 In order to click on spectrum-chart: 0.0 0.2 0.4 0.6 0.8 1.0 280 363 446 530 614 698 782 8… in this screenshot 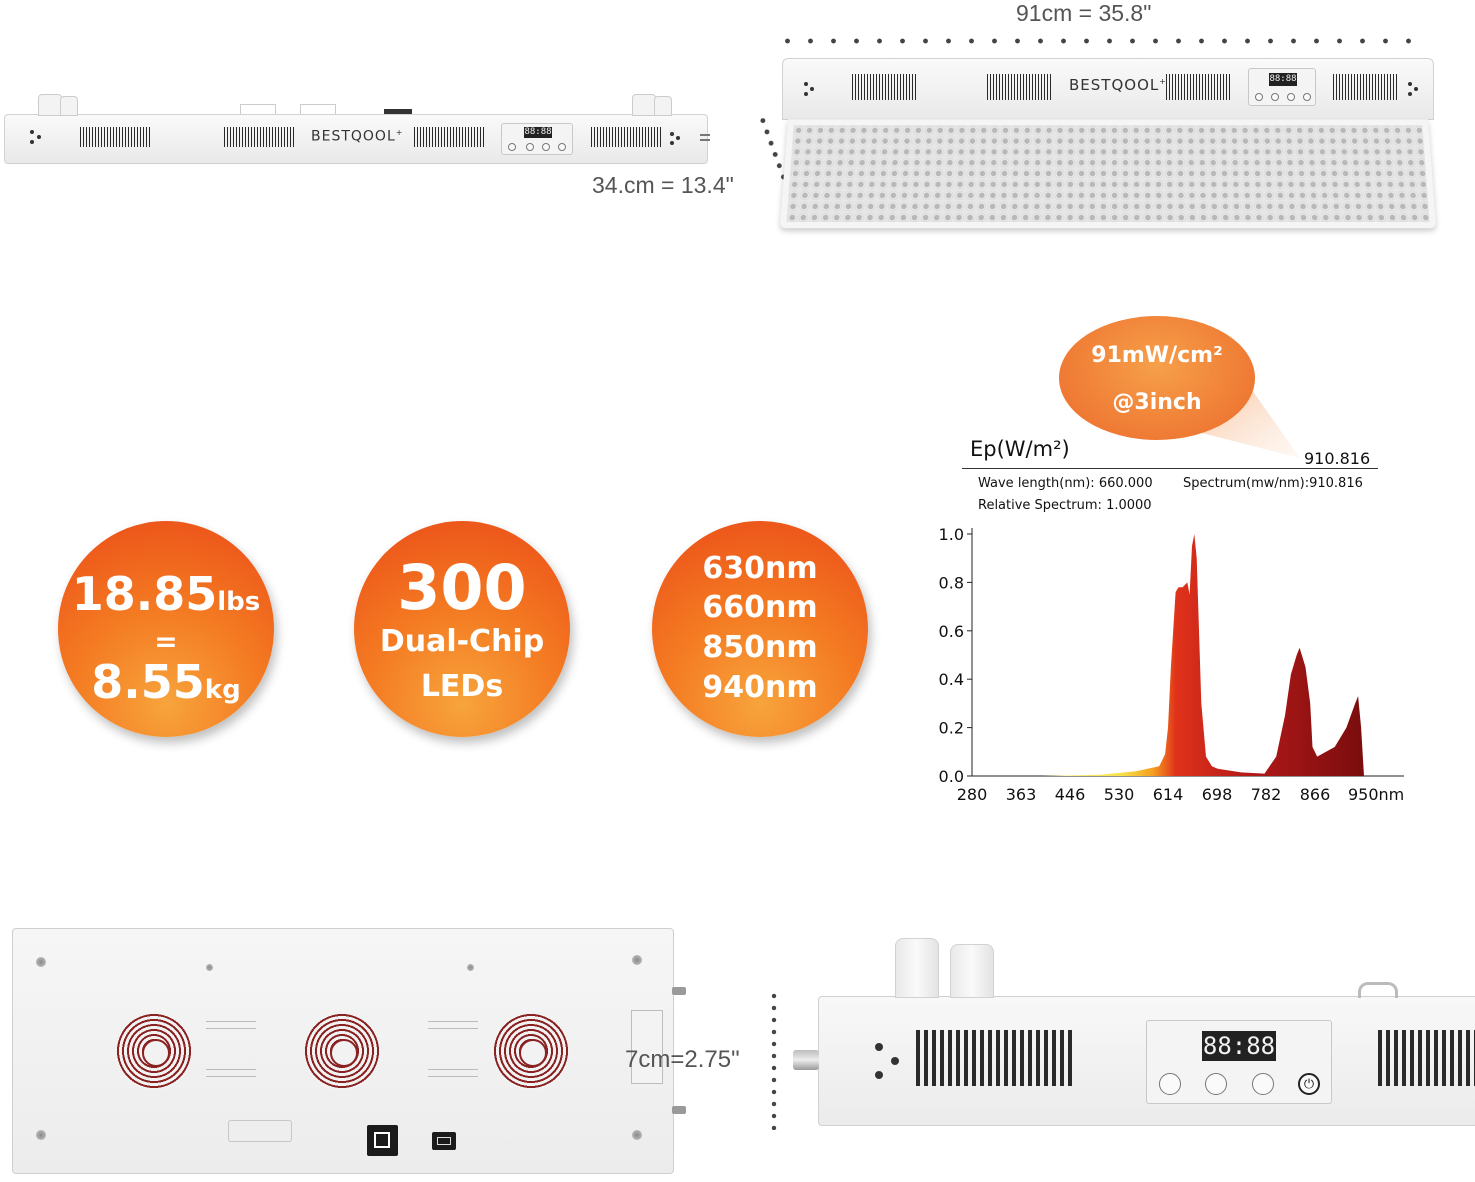, I will do `click(1172, 664)`.